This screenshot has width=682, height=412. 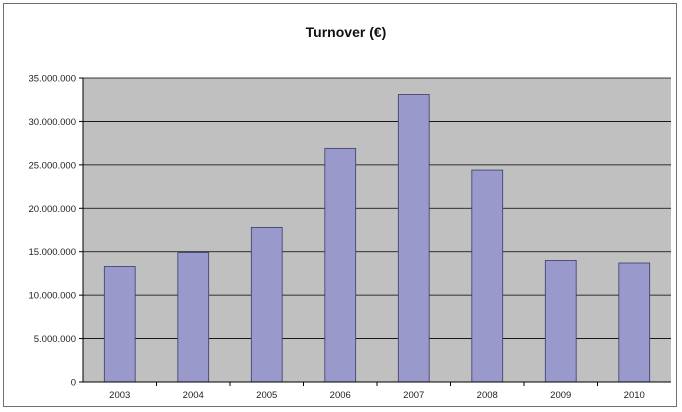 What do you see at coordinates (634, 395) in the screenshot?
I see `x-tick-label: 2010` at bounding box center [634, 395].